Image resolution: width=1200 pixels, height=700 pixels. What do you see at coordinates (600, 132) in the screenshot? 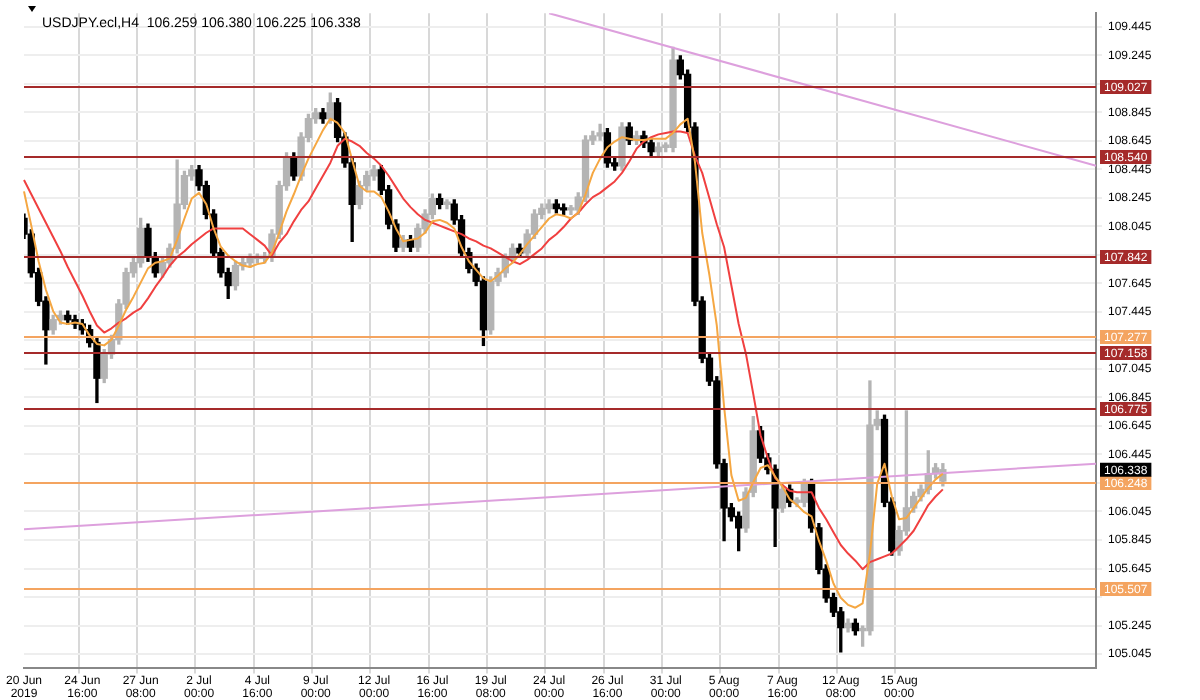
I see `candlestick` at bounding box center [600, 132].